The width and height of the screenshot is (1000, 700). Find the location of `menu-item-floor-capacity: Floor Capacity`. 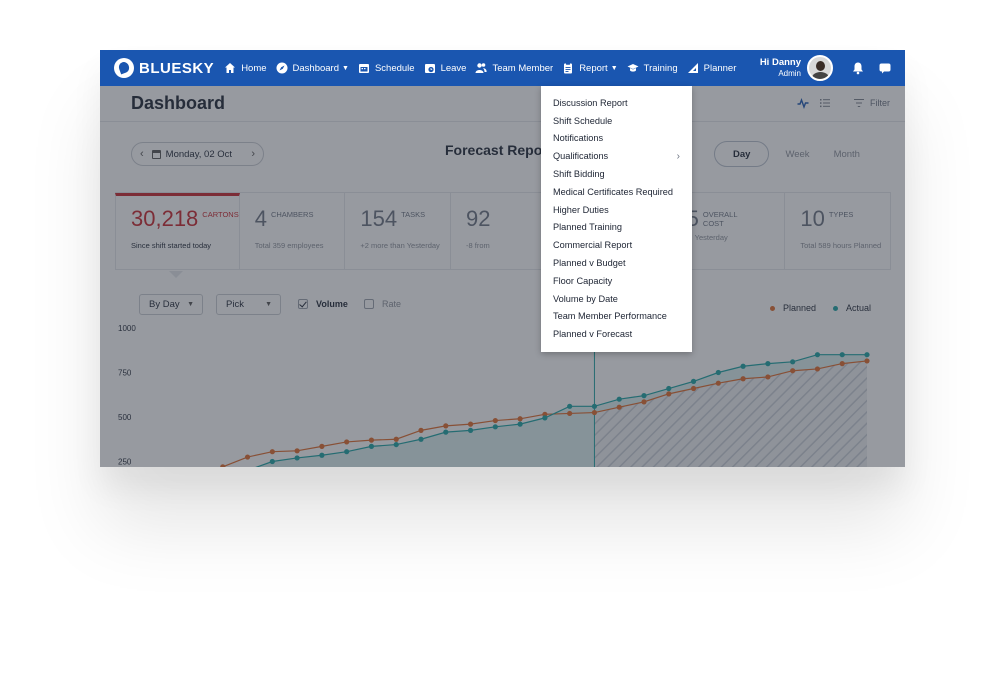

menu-item-floor-capacity: Floor Capacity is located at coordinates (616, 281).